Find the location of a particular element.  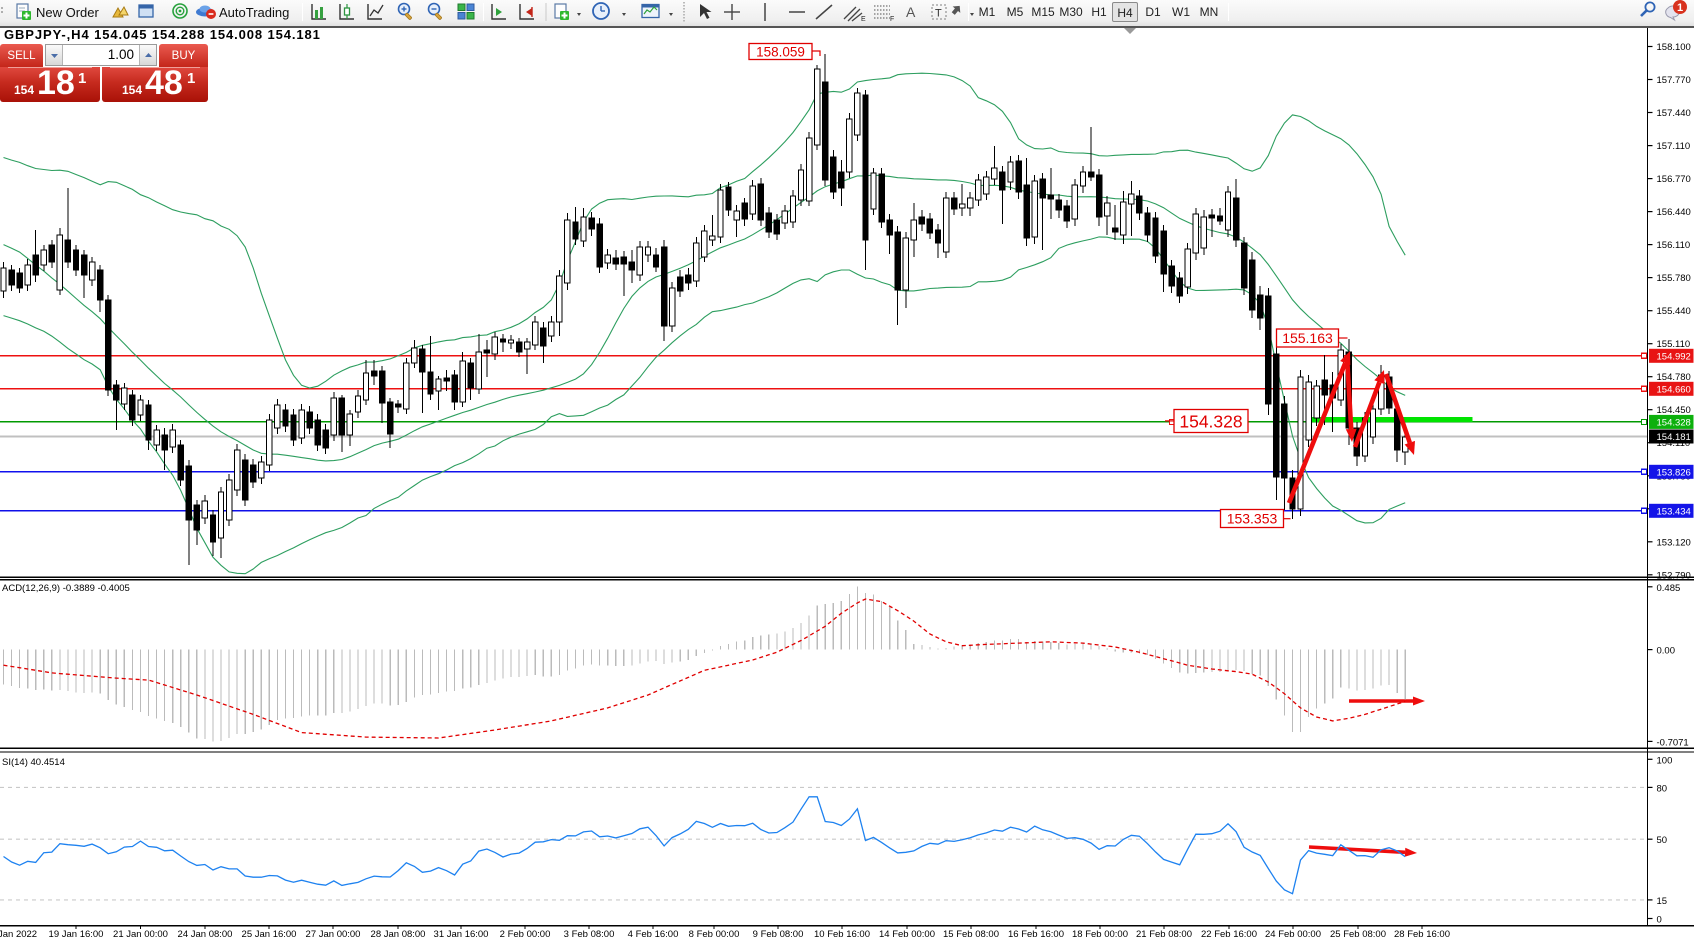

svg-text: 28 Jan 08:00 is located at coordinates (398, 934).